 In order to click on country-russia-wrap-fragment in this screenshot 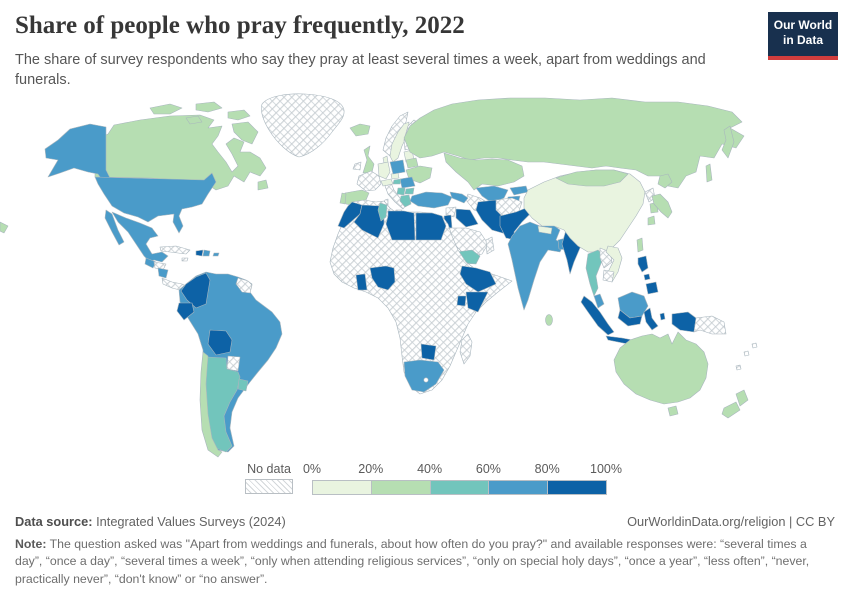, I will do `click(4, 227)`.